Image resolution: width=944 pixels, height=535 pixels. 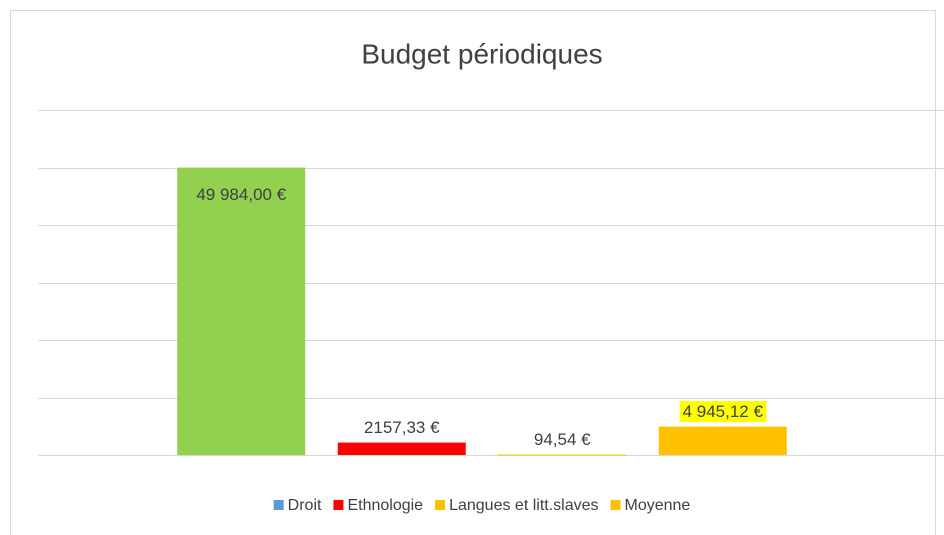 What do you see at coordinates (241, 194) in the screenshot?
I see `data-label: 49 984,00 €` at bounding box center [241, 194].